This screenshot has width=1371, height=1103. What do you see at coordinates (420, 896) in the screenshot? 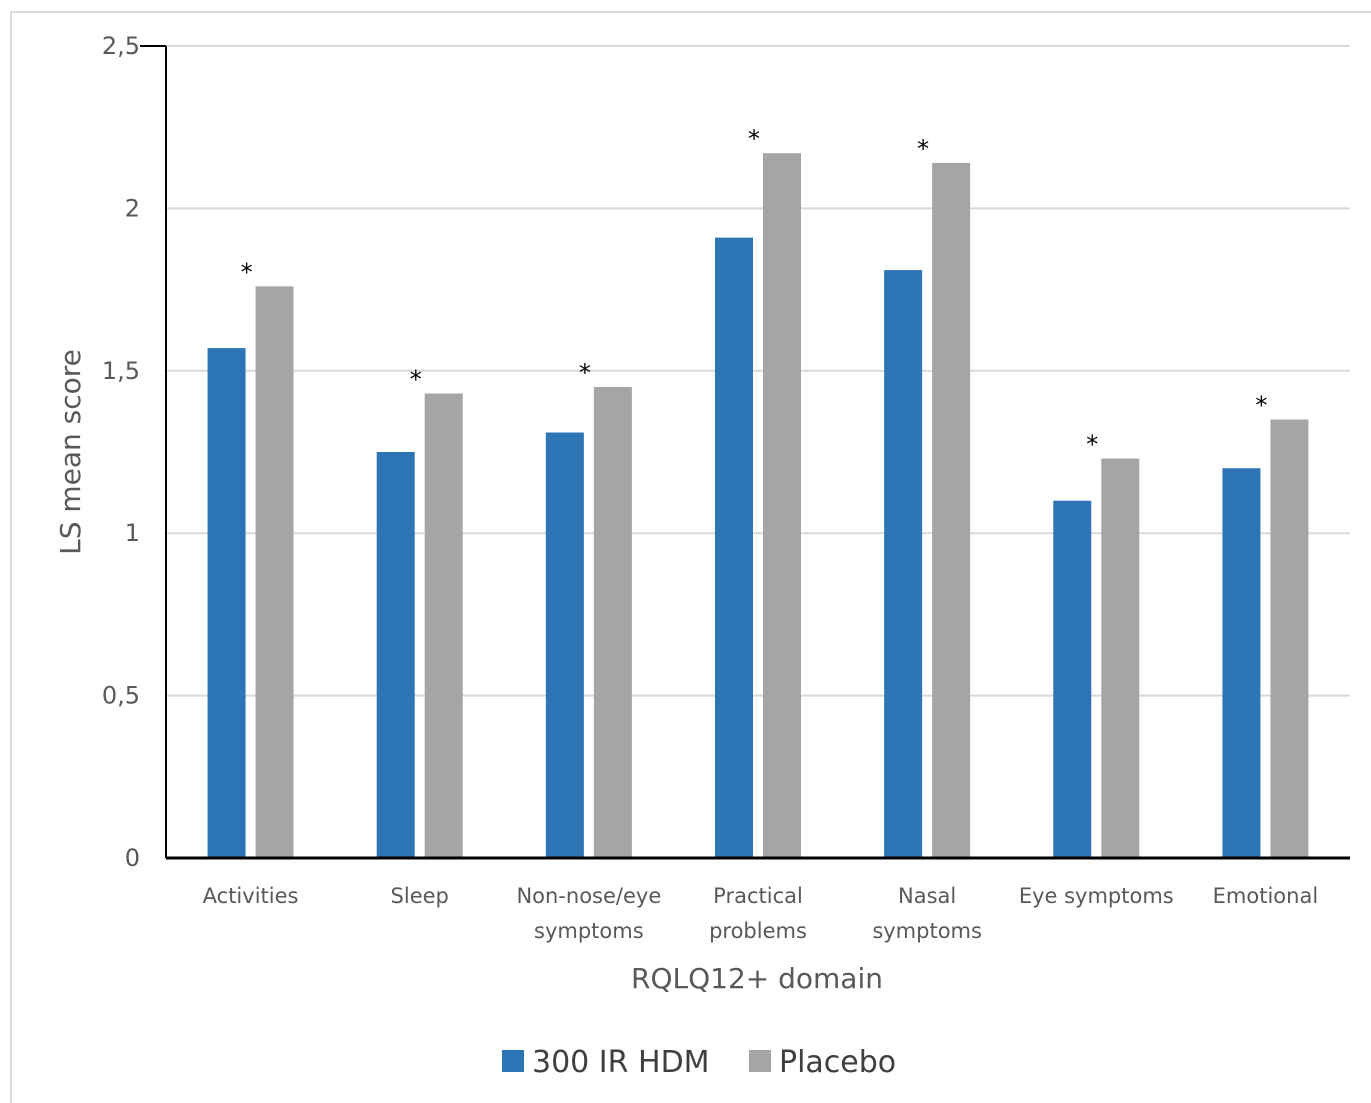
I see `x-category-label: Sleep` at bounding box center [420, 896].